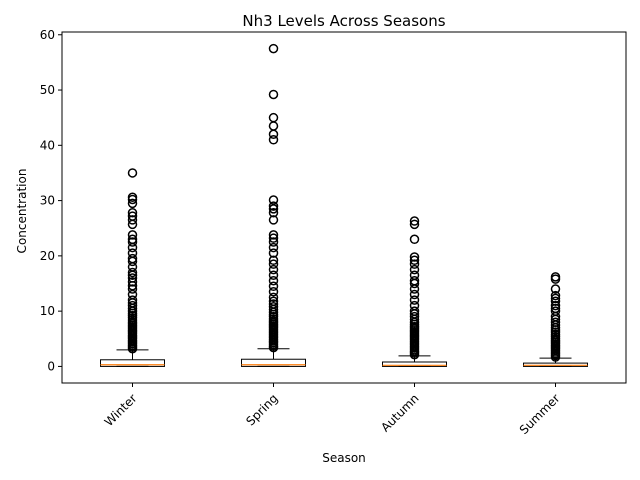 The height and width of the screenshot is (480, 640). Describe the element at coordinates (343, 21) in the screenshot. I see `chart-title: Nh3 Levels Across Seasons` at that location.